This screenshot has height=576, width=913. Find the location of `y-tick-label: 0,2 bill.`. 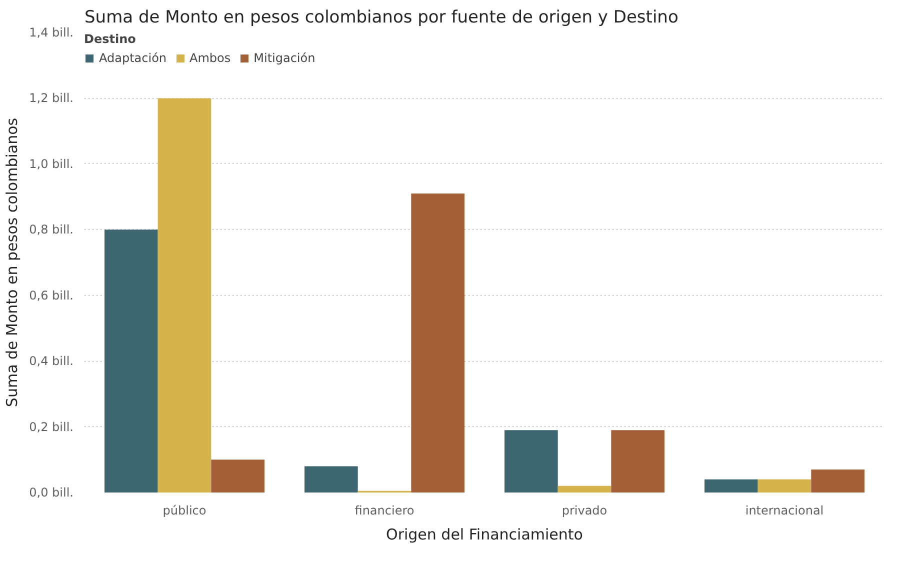

y-tick-label: 0,2 bill. is located at coordinates (51, 427).